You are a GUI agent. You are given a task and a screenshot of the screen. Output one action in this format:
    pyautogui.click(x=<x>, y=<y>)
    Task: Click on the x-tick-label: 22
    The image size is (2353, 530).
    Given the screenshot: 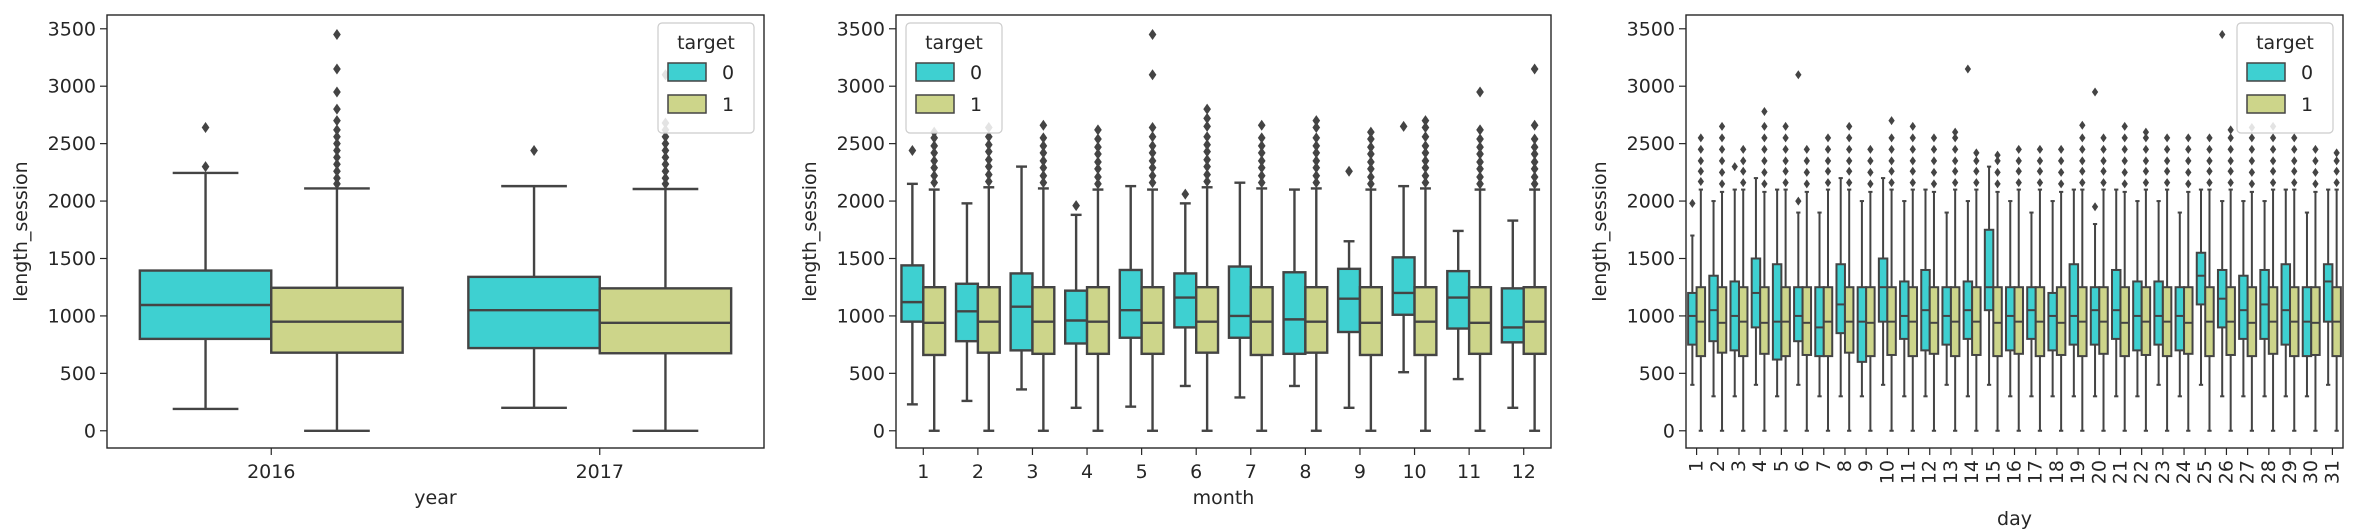 What is the action you would take?
    pyautogui.click(x=2142, y=472)
    